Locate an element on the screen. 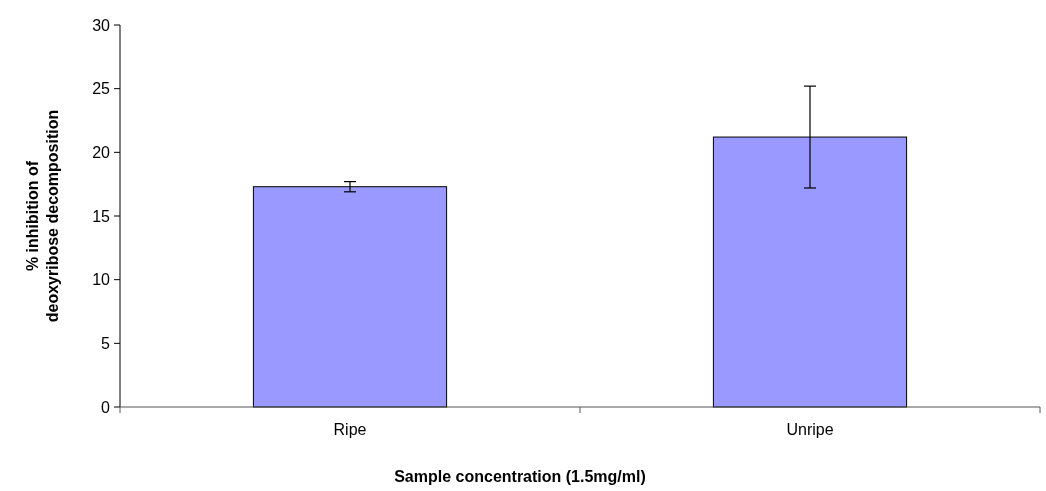 This screenshot has width=1046, height=491. y-tick-label: 30 is located at coordinates (101, 25).